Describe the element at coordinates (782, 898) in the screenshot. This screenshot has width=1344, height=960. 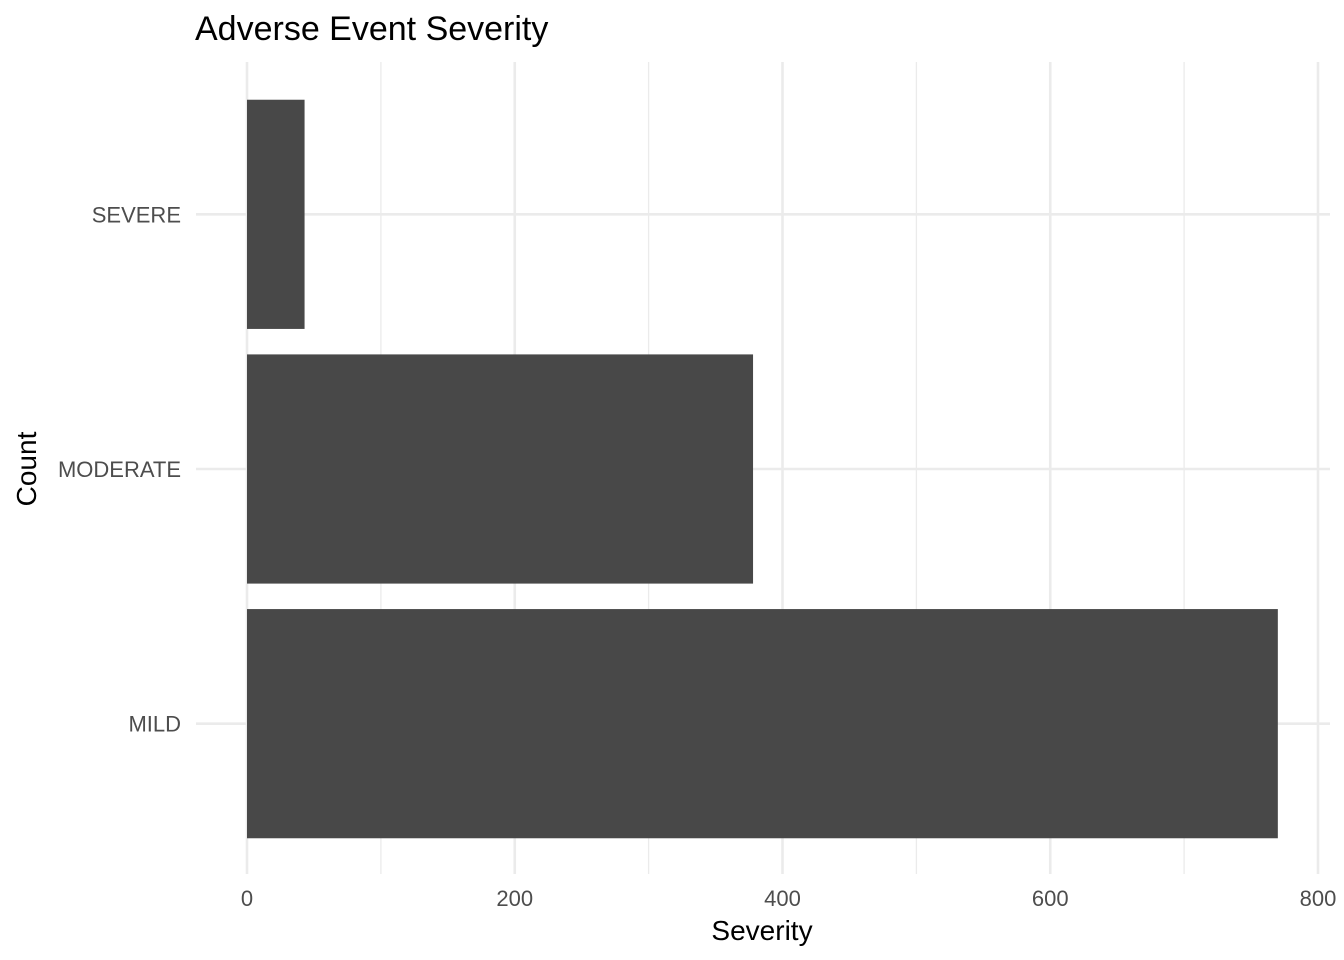
I see `x-tick-label: 400` at that location.